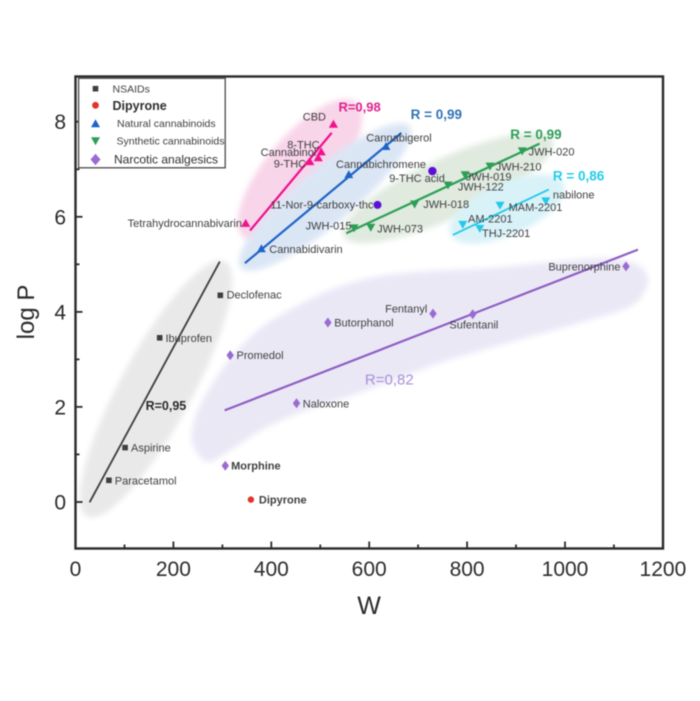  What do you see at coordinates (60, 312) in the screenshot?
I see `svg-text: 4` at bounding box center [60, 312].